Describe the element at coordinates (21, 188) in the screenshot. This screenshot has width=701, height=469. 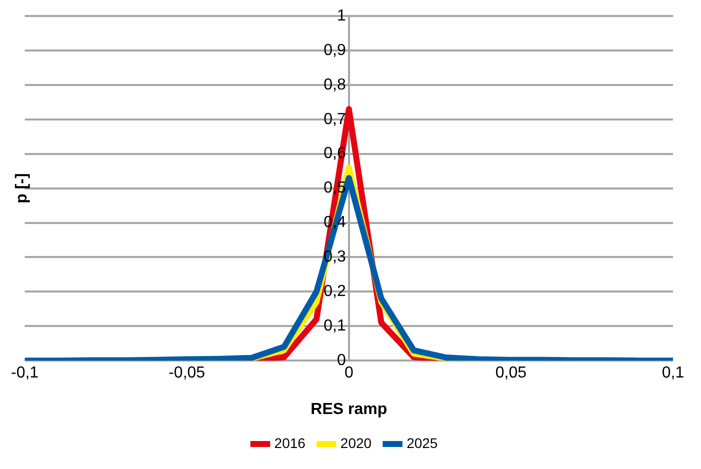
I see `y-axis-title: p [-]` at that location.